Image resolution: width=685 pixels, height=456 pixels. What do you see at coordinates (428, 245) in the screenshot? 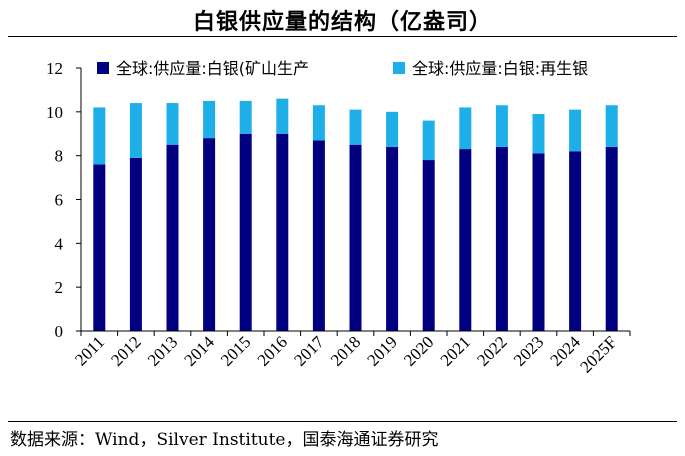
I see `bar-mine-2020` at bounding box center [428, 245].